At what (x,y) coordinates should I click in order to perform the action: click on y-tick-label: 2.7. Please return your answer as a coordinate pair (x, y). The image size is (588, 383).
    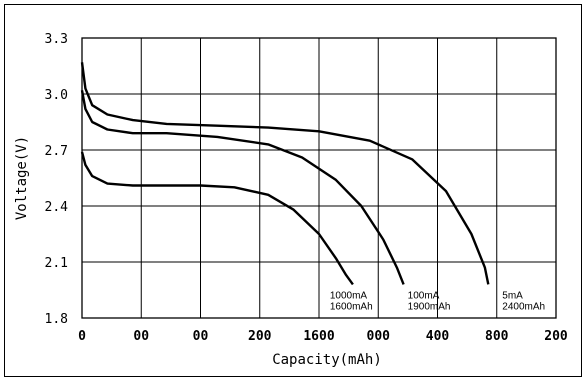
    Looking at the image, I should click on (56, 151).